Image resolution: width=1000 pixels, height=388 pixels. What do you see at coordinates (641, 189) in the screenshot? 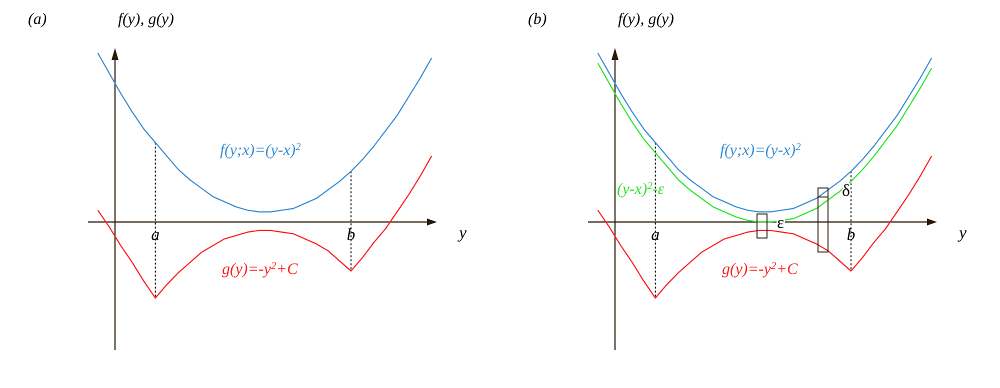
I see `series-label: (y-x)$^{2}$-ε` at bounding box center [641, 189].